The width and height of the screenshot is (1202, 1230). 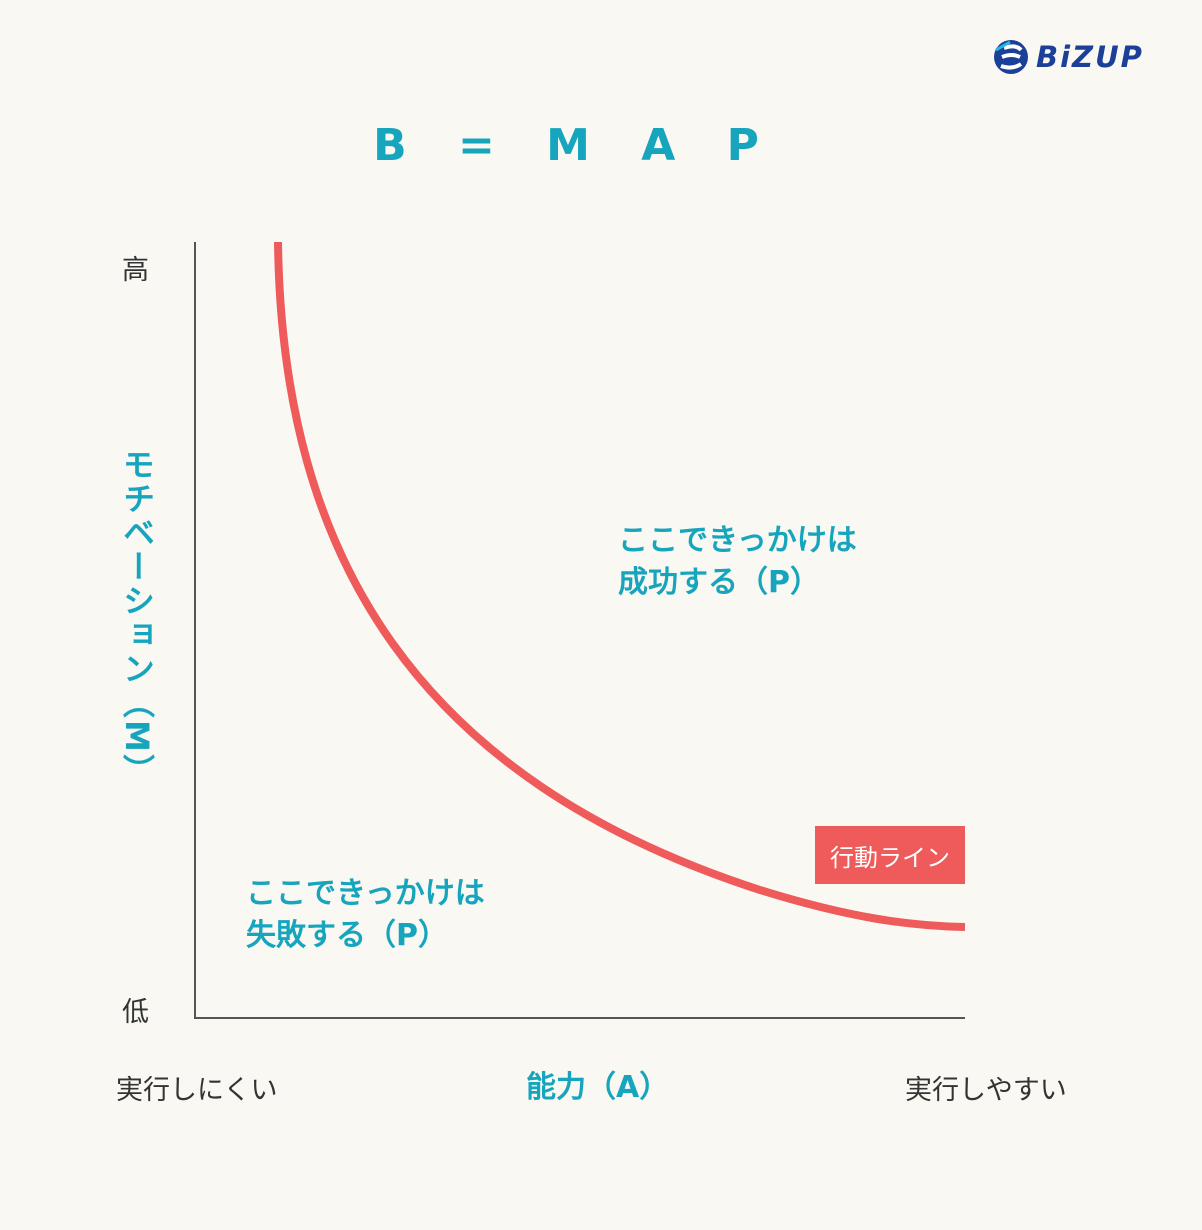 I want to click on x-axis-title: 能力（A）, so click(x=598, y=1087).